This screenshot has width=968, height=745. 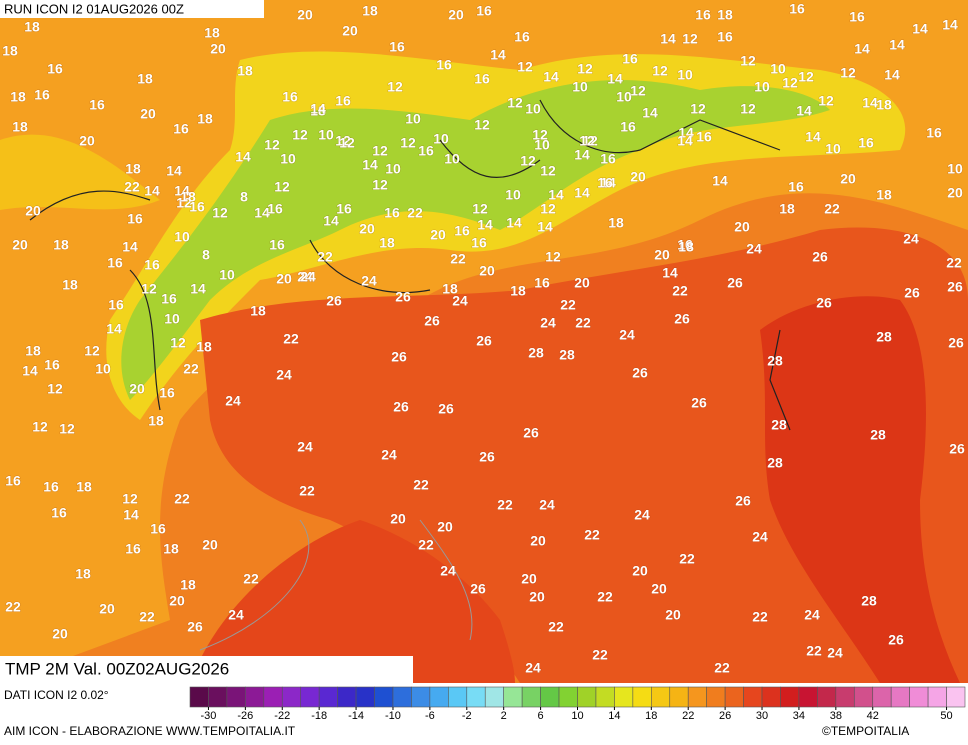 I want to click on colorbar-tick-label: 50, so click(x=946, y=716).